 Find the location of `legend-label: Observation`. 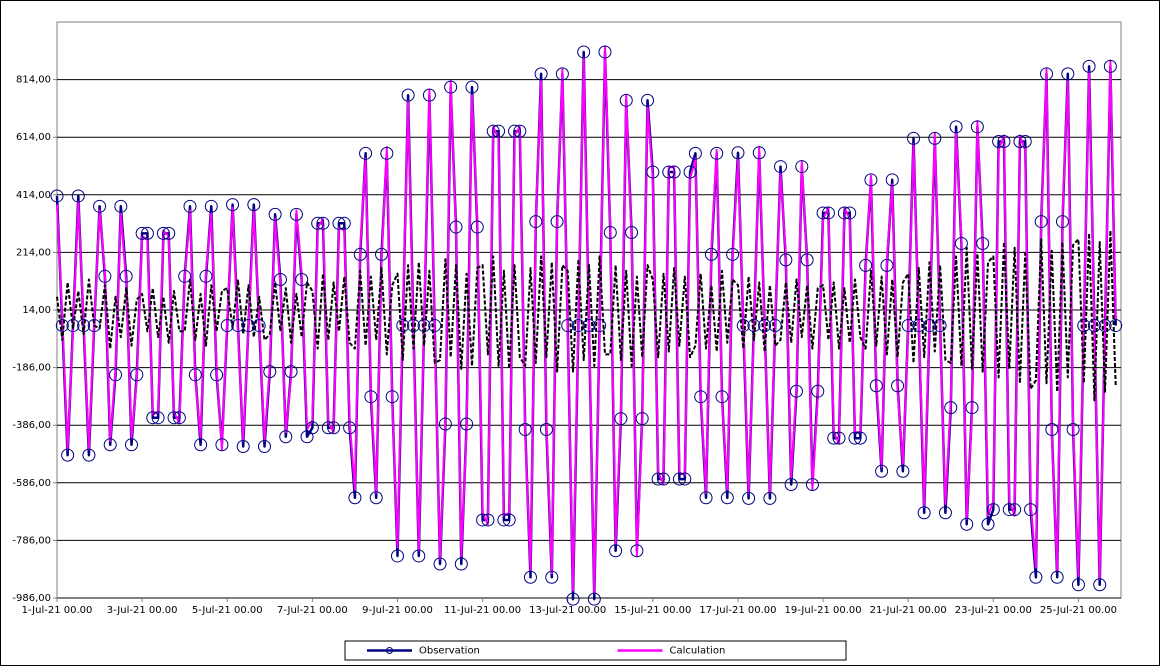

legend-label: Observation is located at coordinates (449, 651).